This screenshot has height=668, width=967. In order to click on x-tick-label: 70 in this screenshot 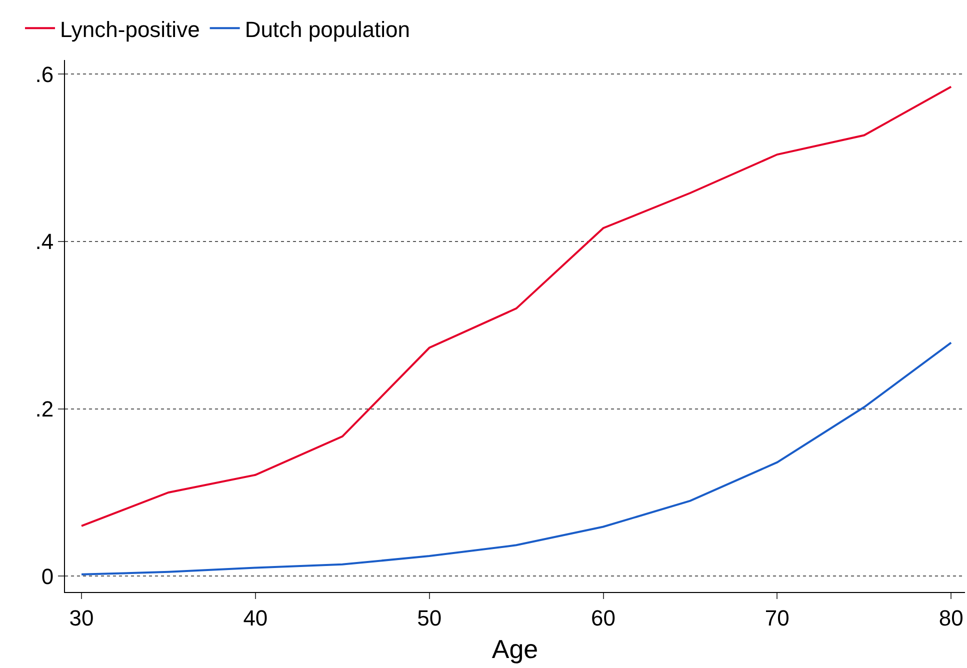, I will do `click(777, 617)`.